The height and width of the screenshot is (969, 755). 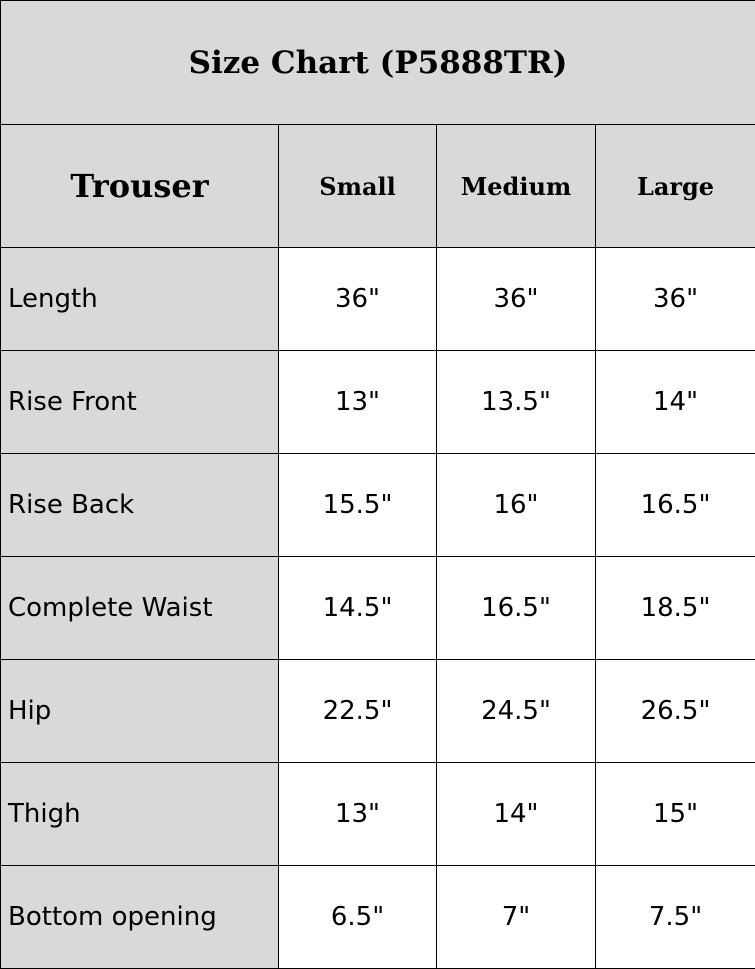 I want to click on table-row: Rise Back 15.5" 16" 16.5", so click(x=377, y=505).